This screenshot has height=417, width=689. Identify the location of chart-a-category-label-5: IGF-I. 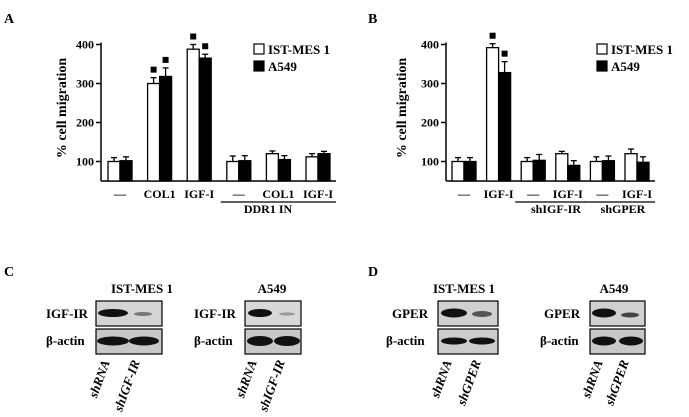
(318, 194).